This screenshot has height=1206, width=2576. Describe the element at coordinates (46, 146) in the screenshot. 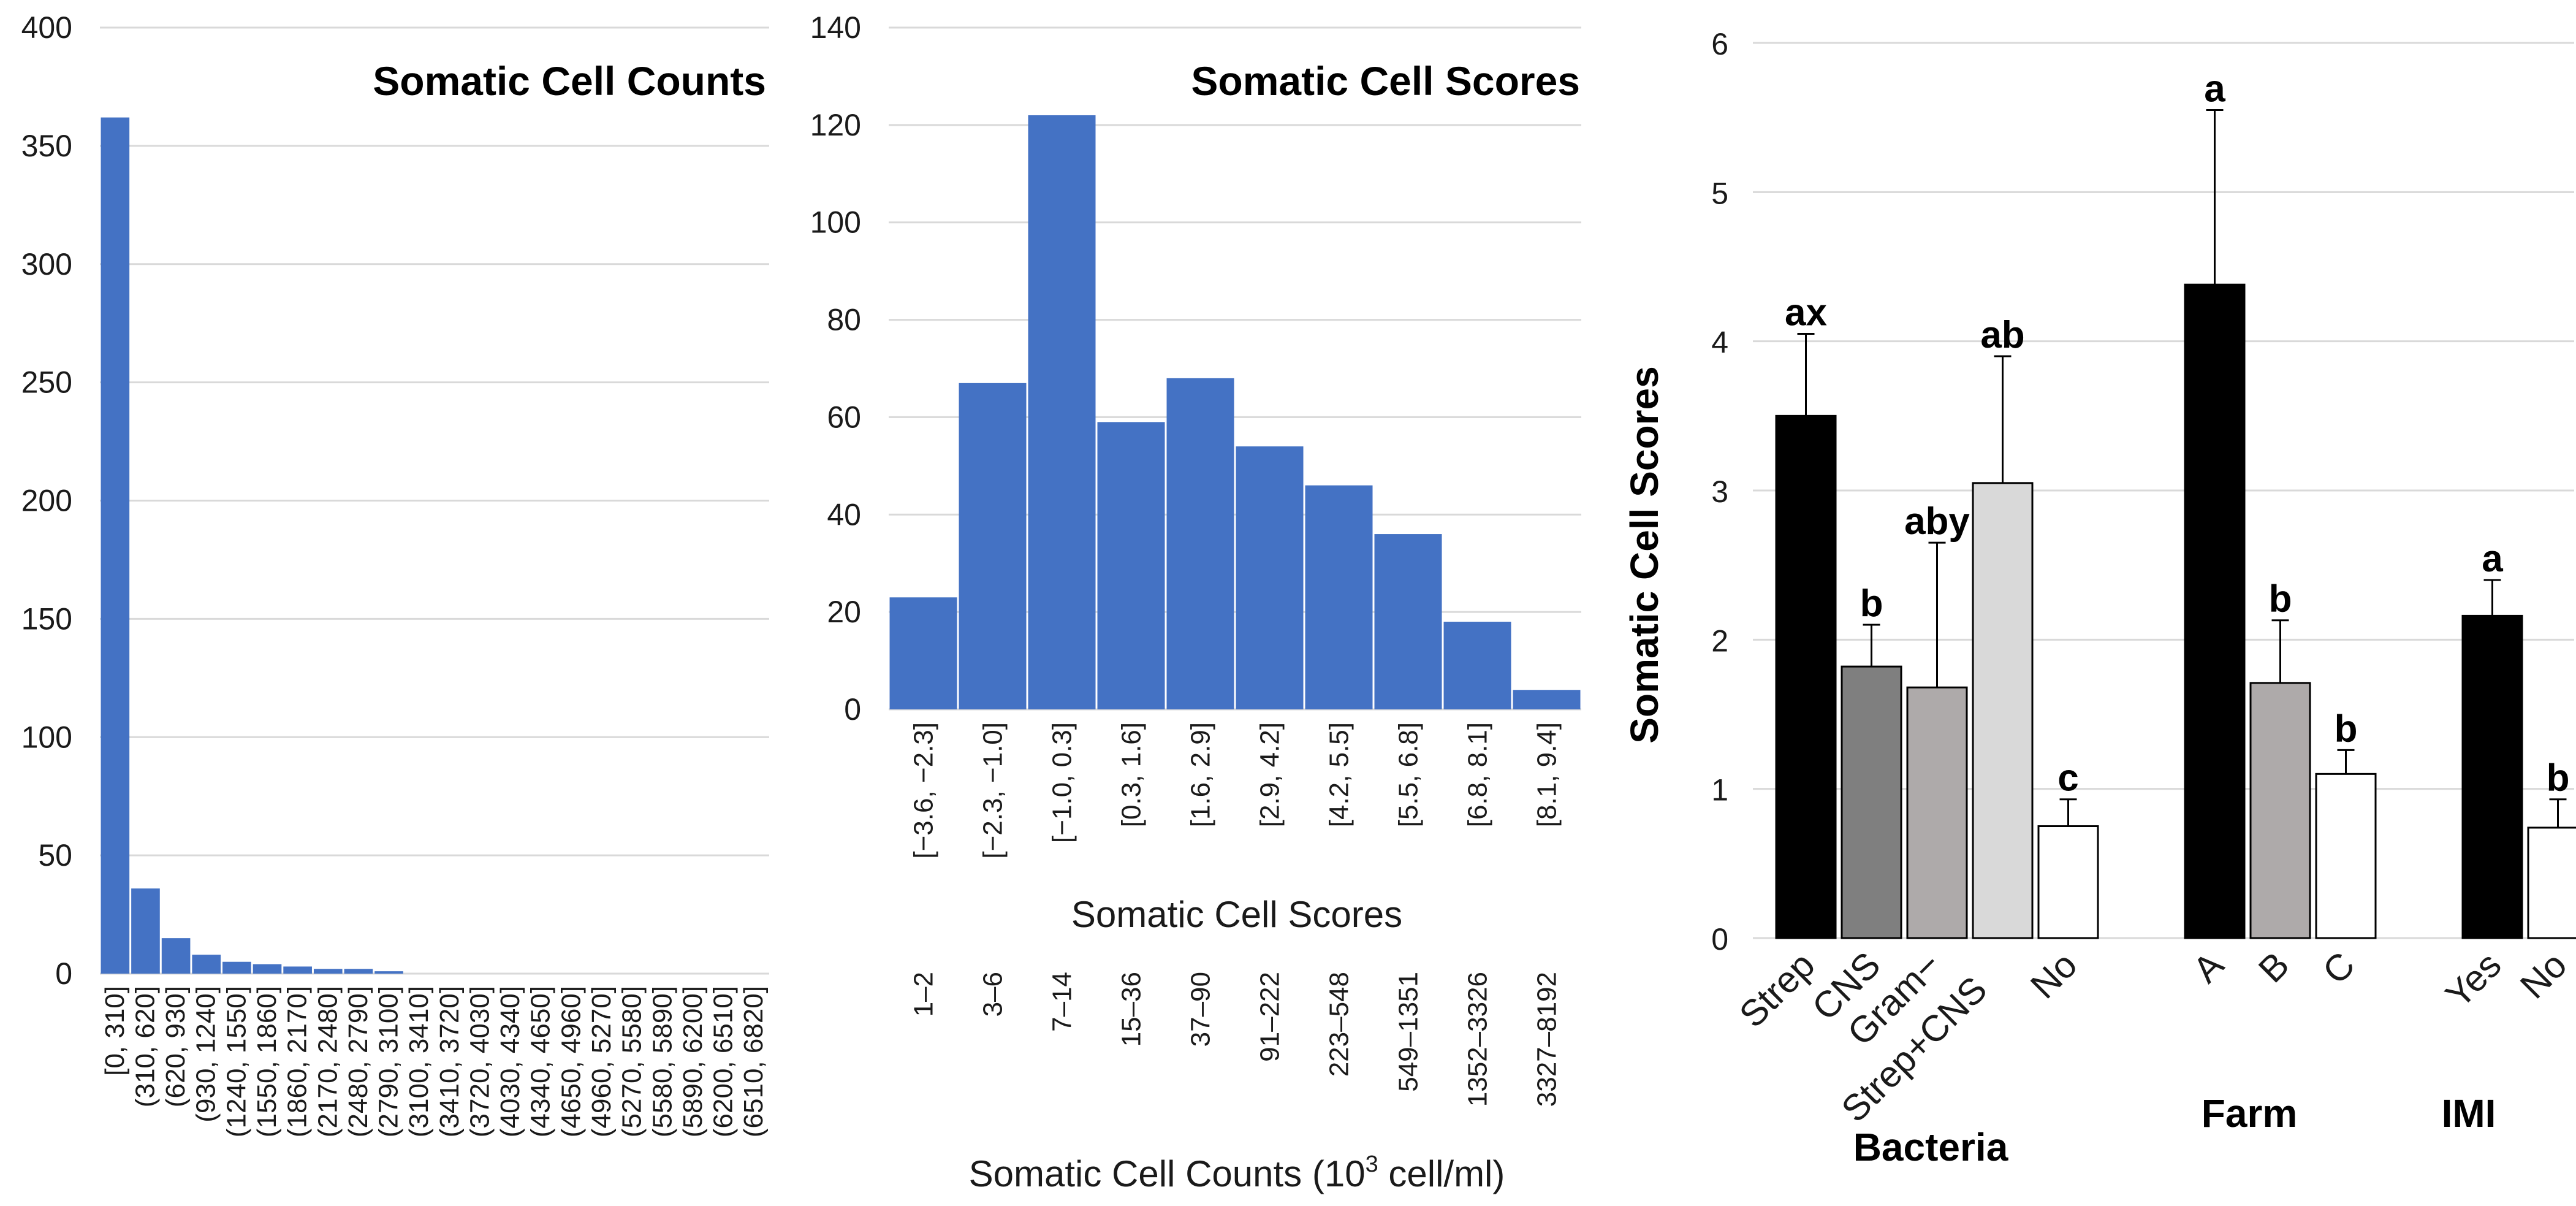

I see `y-tick-label: 350` at that location.